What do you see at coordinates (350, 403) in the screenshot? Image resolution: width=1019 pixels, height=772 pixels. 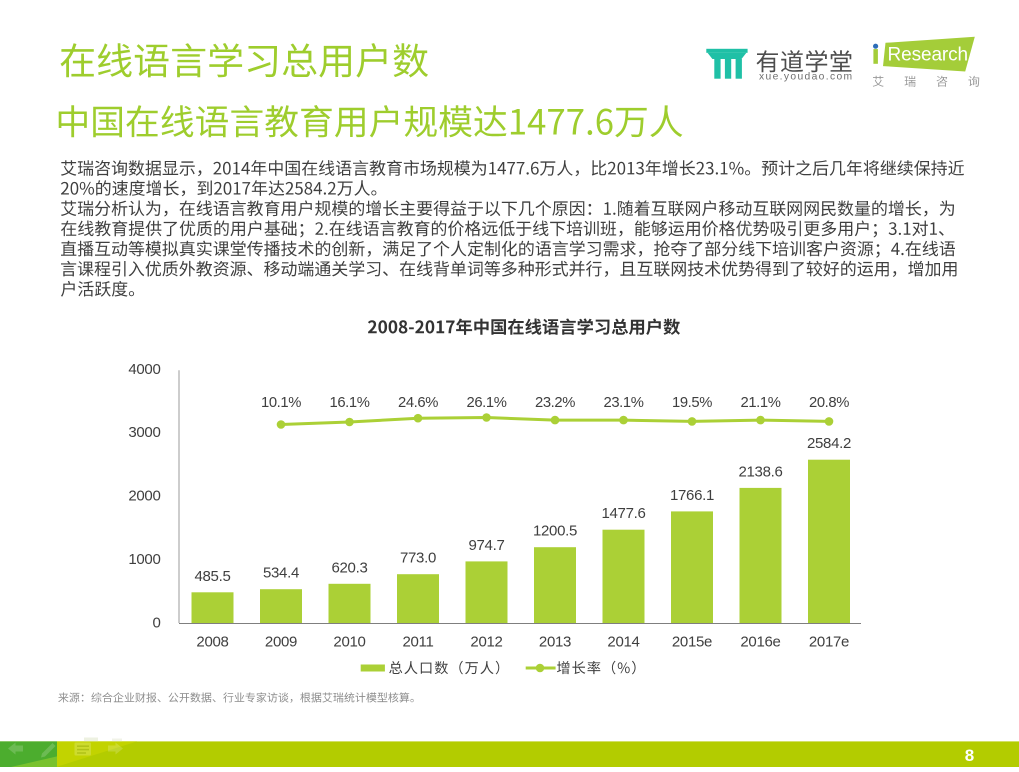 I see `svg-text: 16.1%` at bounding box center [350, 403].